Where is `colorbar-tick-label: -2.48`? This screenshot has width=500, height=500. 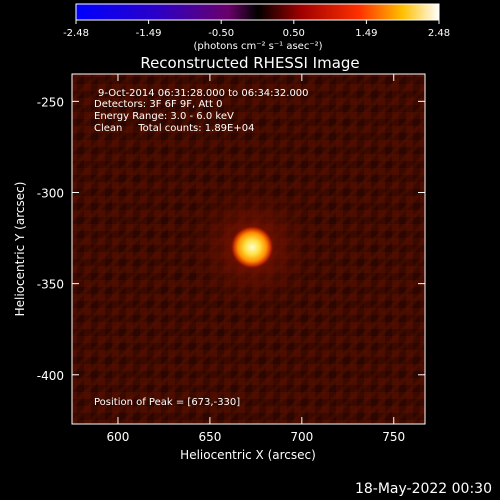 colorbar-tick-label: -2.48 is located at coordinates (76, 33).